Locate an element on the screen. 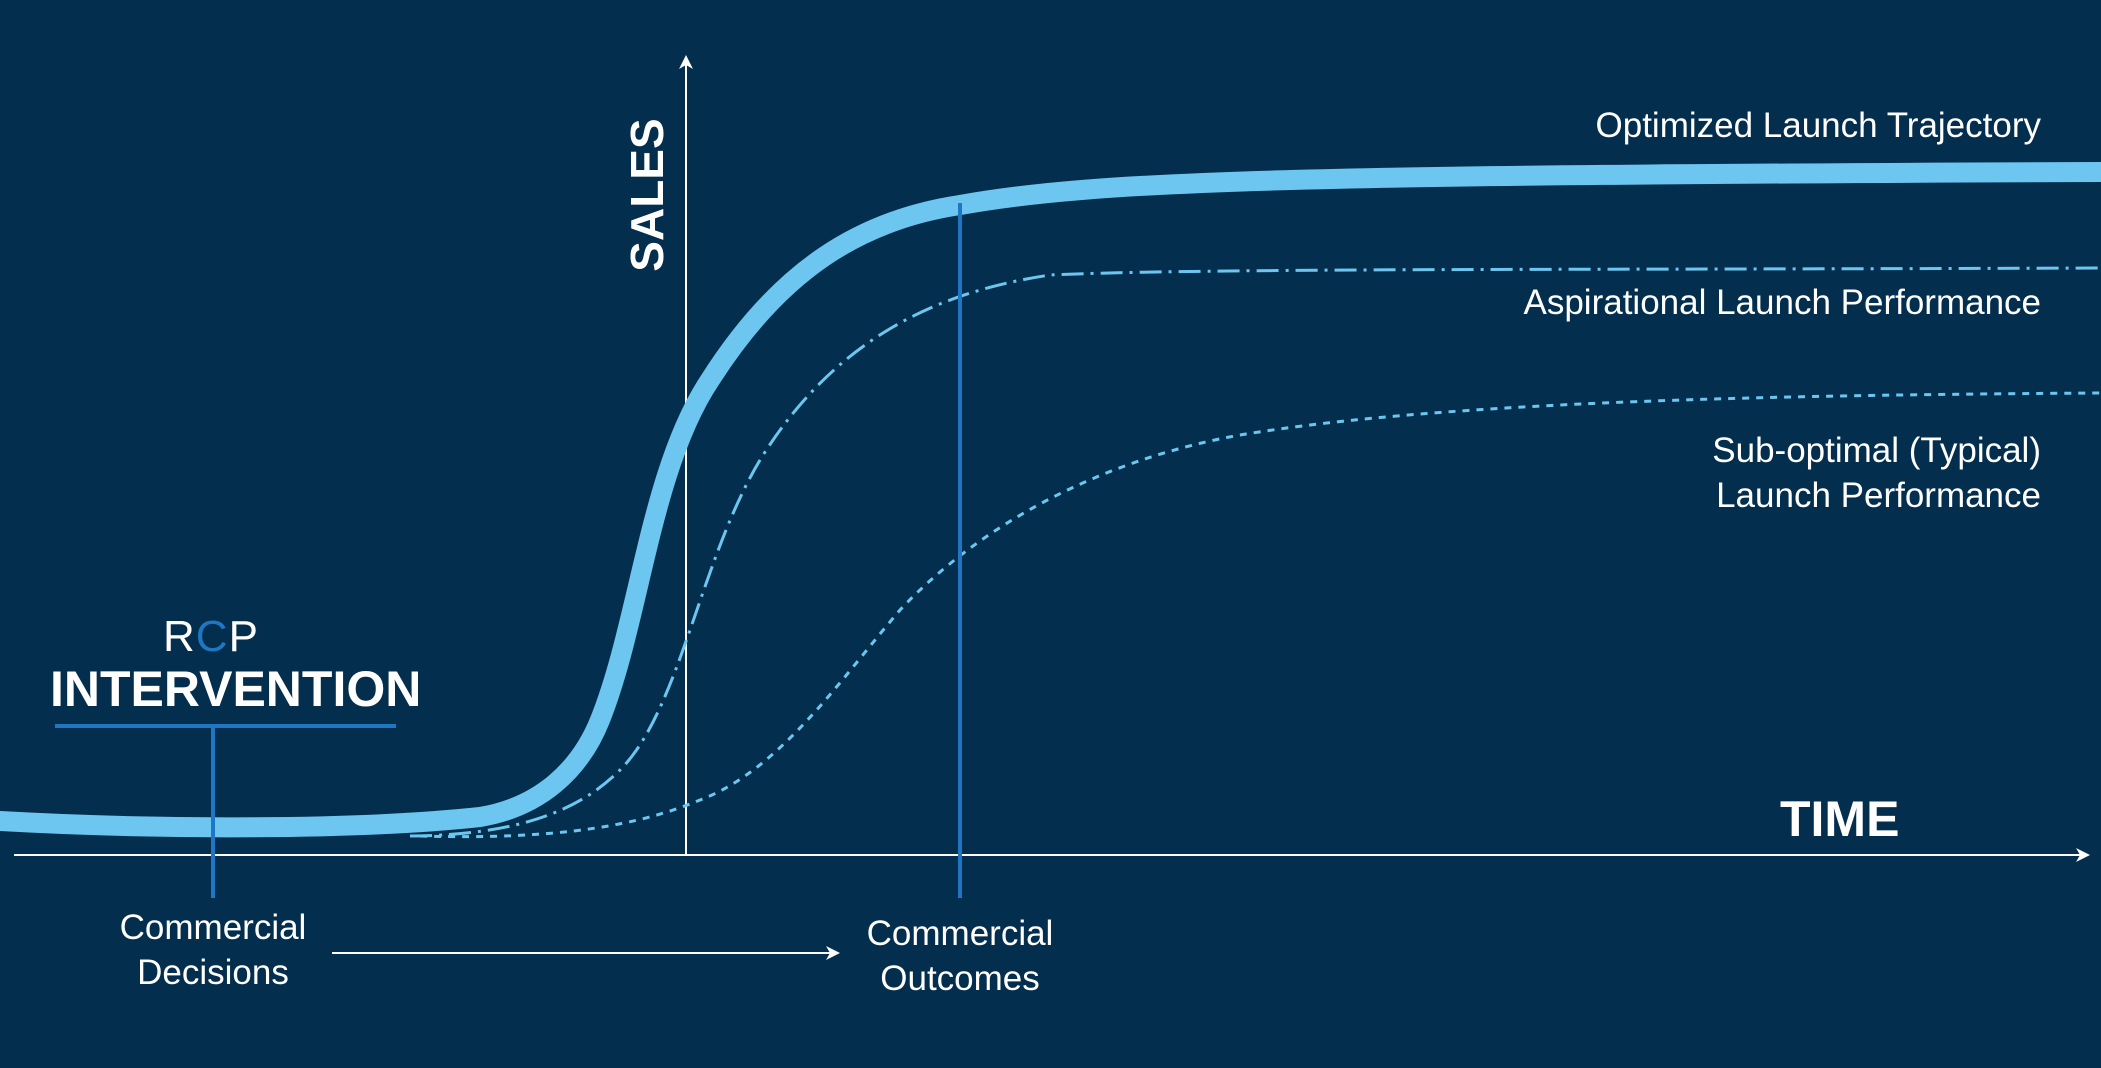  label-optimized-line-1: Optimized Launch Trajectory is located at coordinates (1818, 125).